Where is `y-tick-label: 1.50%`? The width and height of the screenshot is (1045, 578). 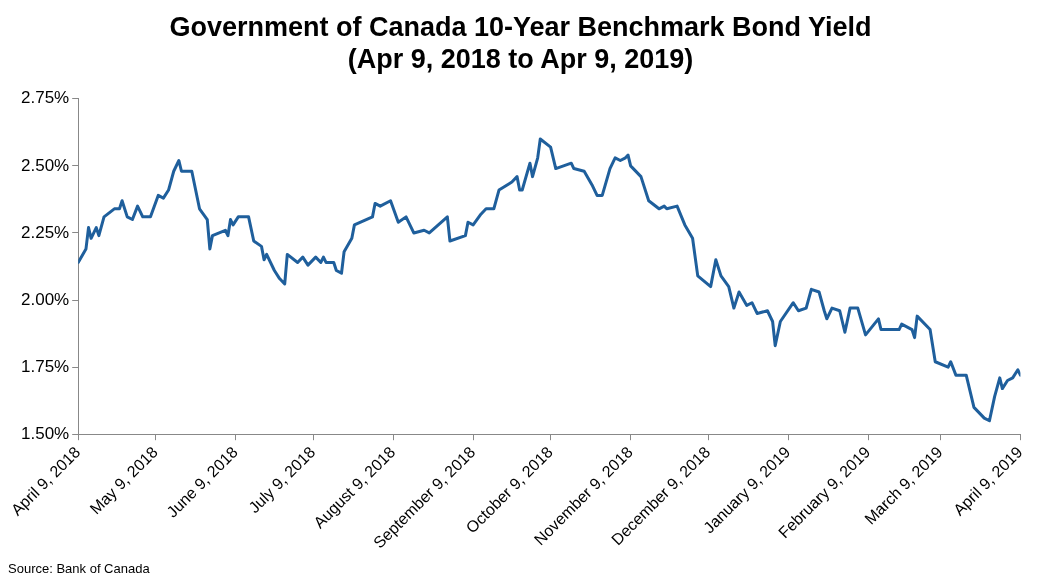
y-tick-label: 1.50% is located at coordinates (45, 433).